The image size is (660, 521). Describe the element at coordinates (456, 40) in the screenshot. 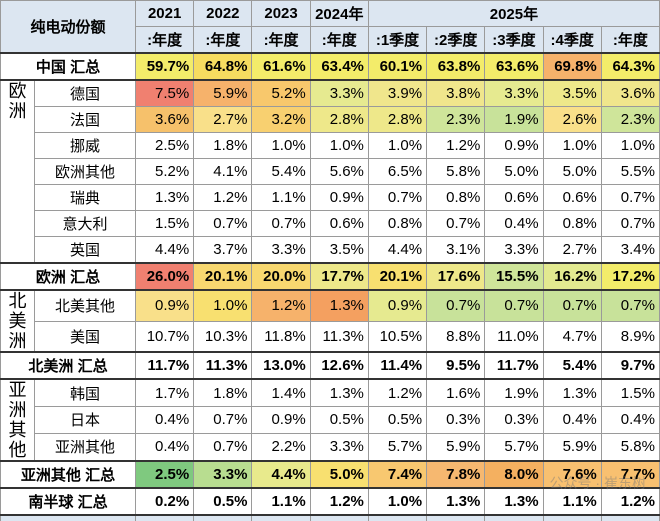

I see `period-header: :2季度` at that location.